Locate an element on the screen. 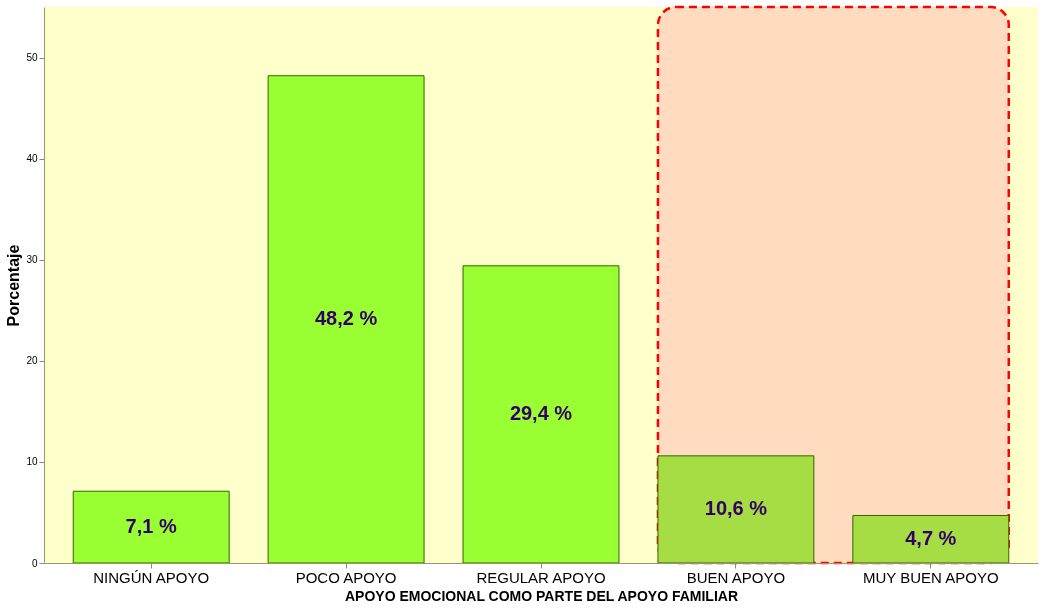  x-axis-title: APOYO EMOCIONAL COMO PARTE DEL APOYO FAMILIAR is located at coordinates (541, 595).